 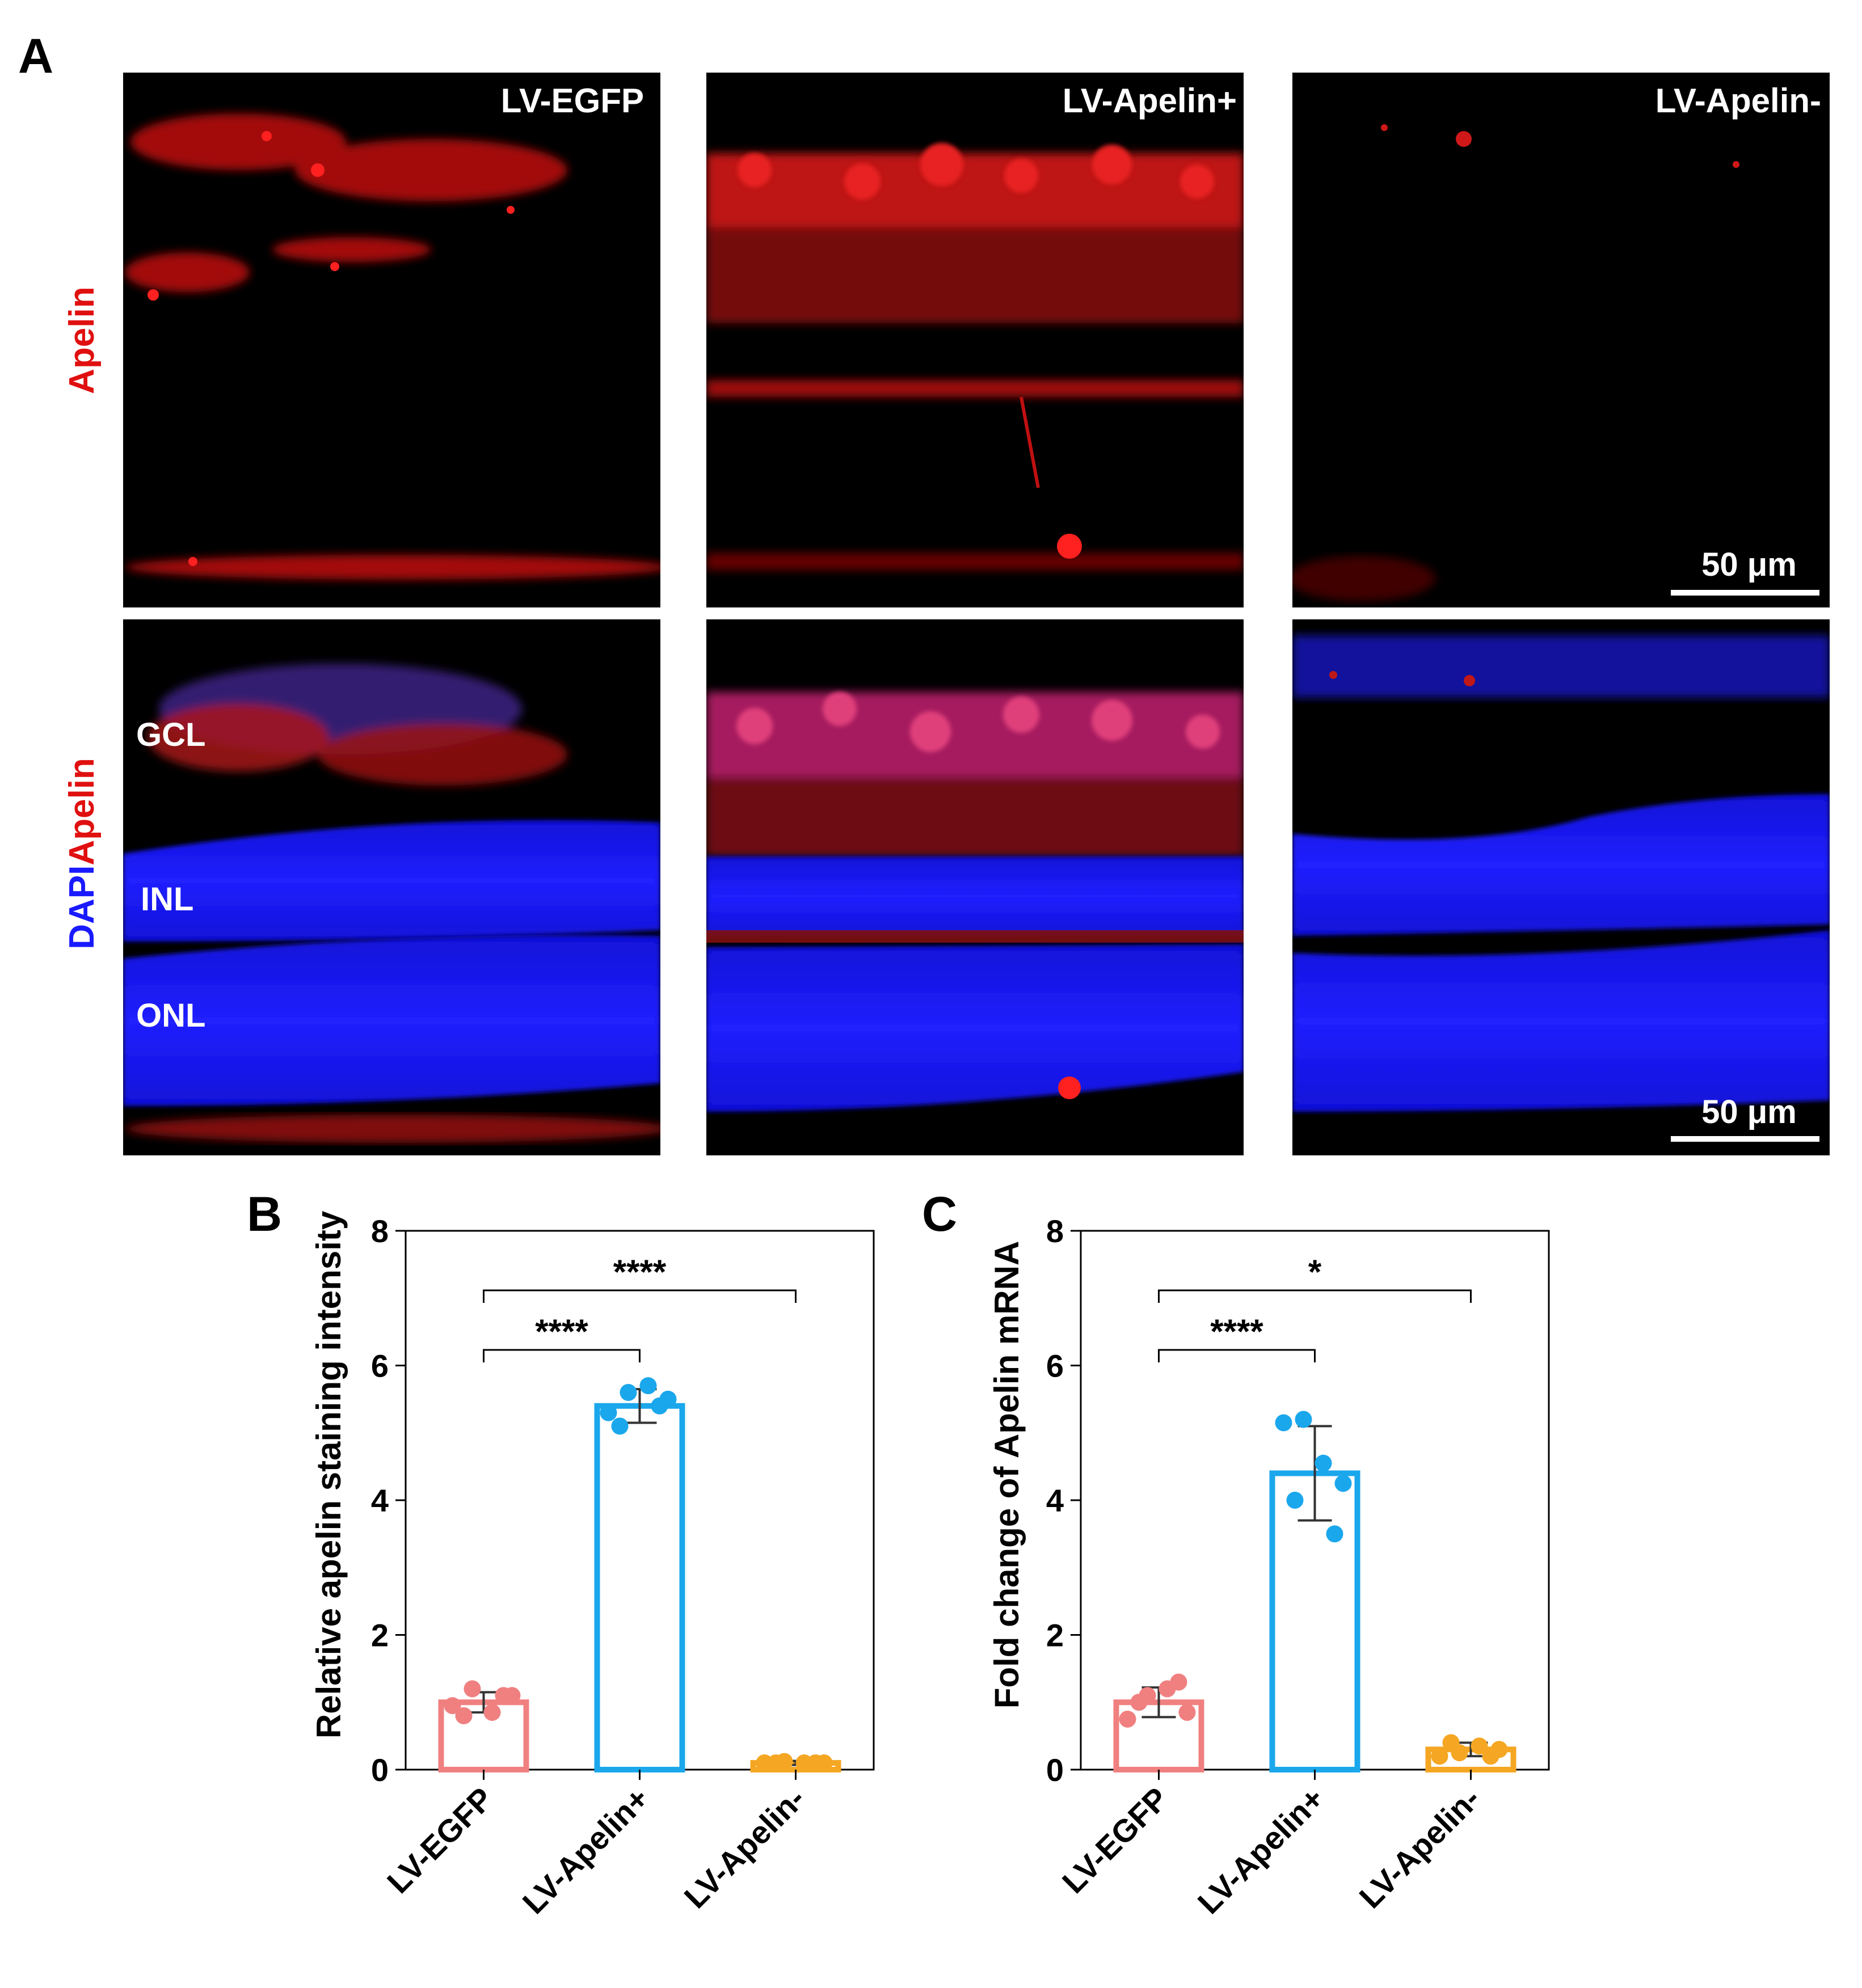 What do you see at coordinates (1261, 1850) in the screenshot?
I see `chart-c-xtick-label: LV-Apelin+` at bounding box center [1261, 1850].